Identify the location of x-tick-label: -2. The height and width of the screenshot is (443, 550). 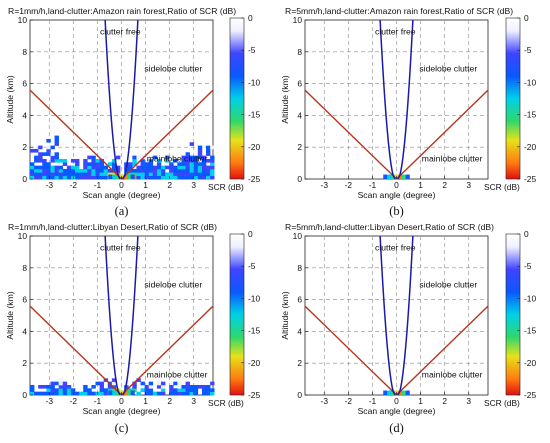
(349, 401).